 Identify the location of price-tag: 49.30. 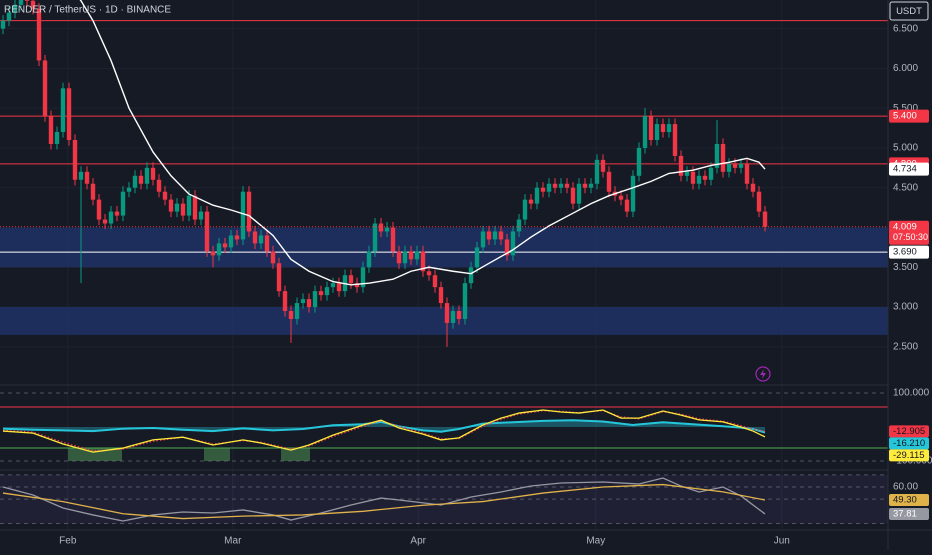
(909, 500).